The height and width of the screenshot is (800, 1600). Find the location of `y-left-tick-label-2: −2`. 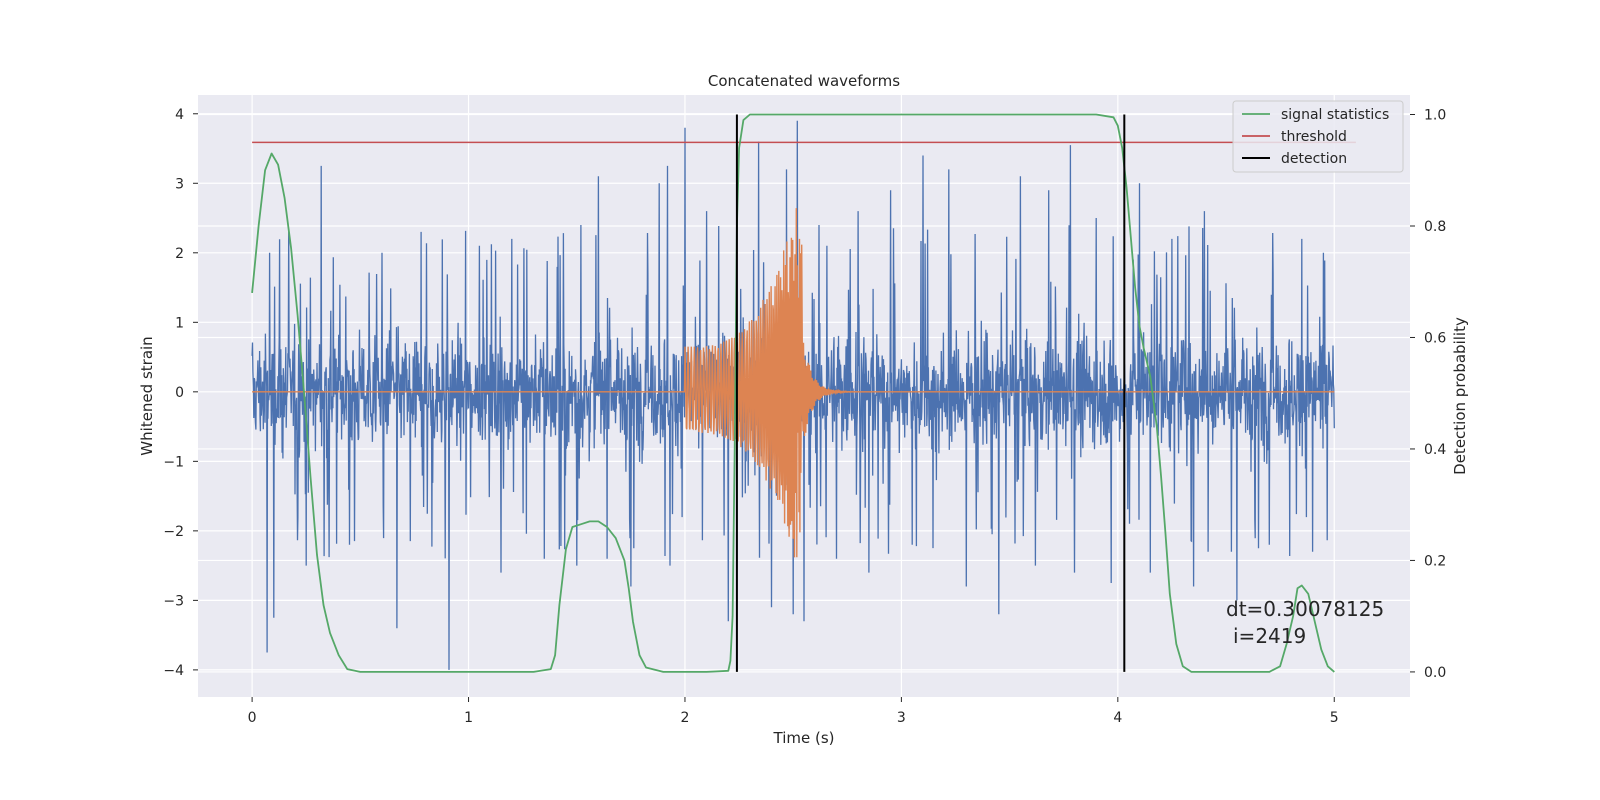

y-left-tick-label-2: −2 is located at coordinates (173, 532).